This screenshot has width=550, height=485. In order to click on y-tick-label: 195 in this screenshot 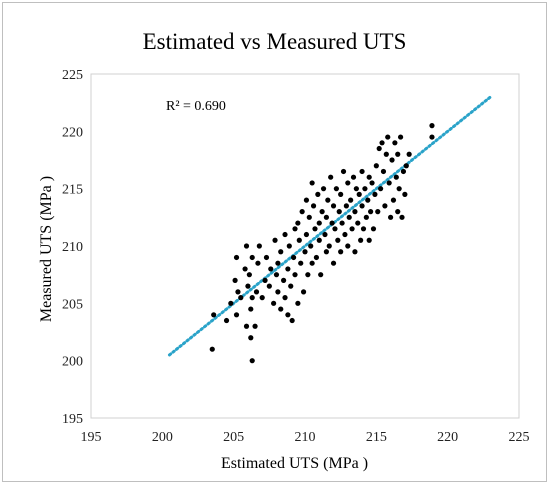, I will do `click(72, 419)`.